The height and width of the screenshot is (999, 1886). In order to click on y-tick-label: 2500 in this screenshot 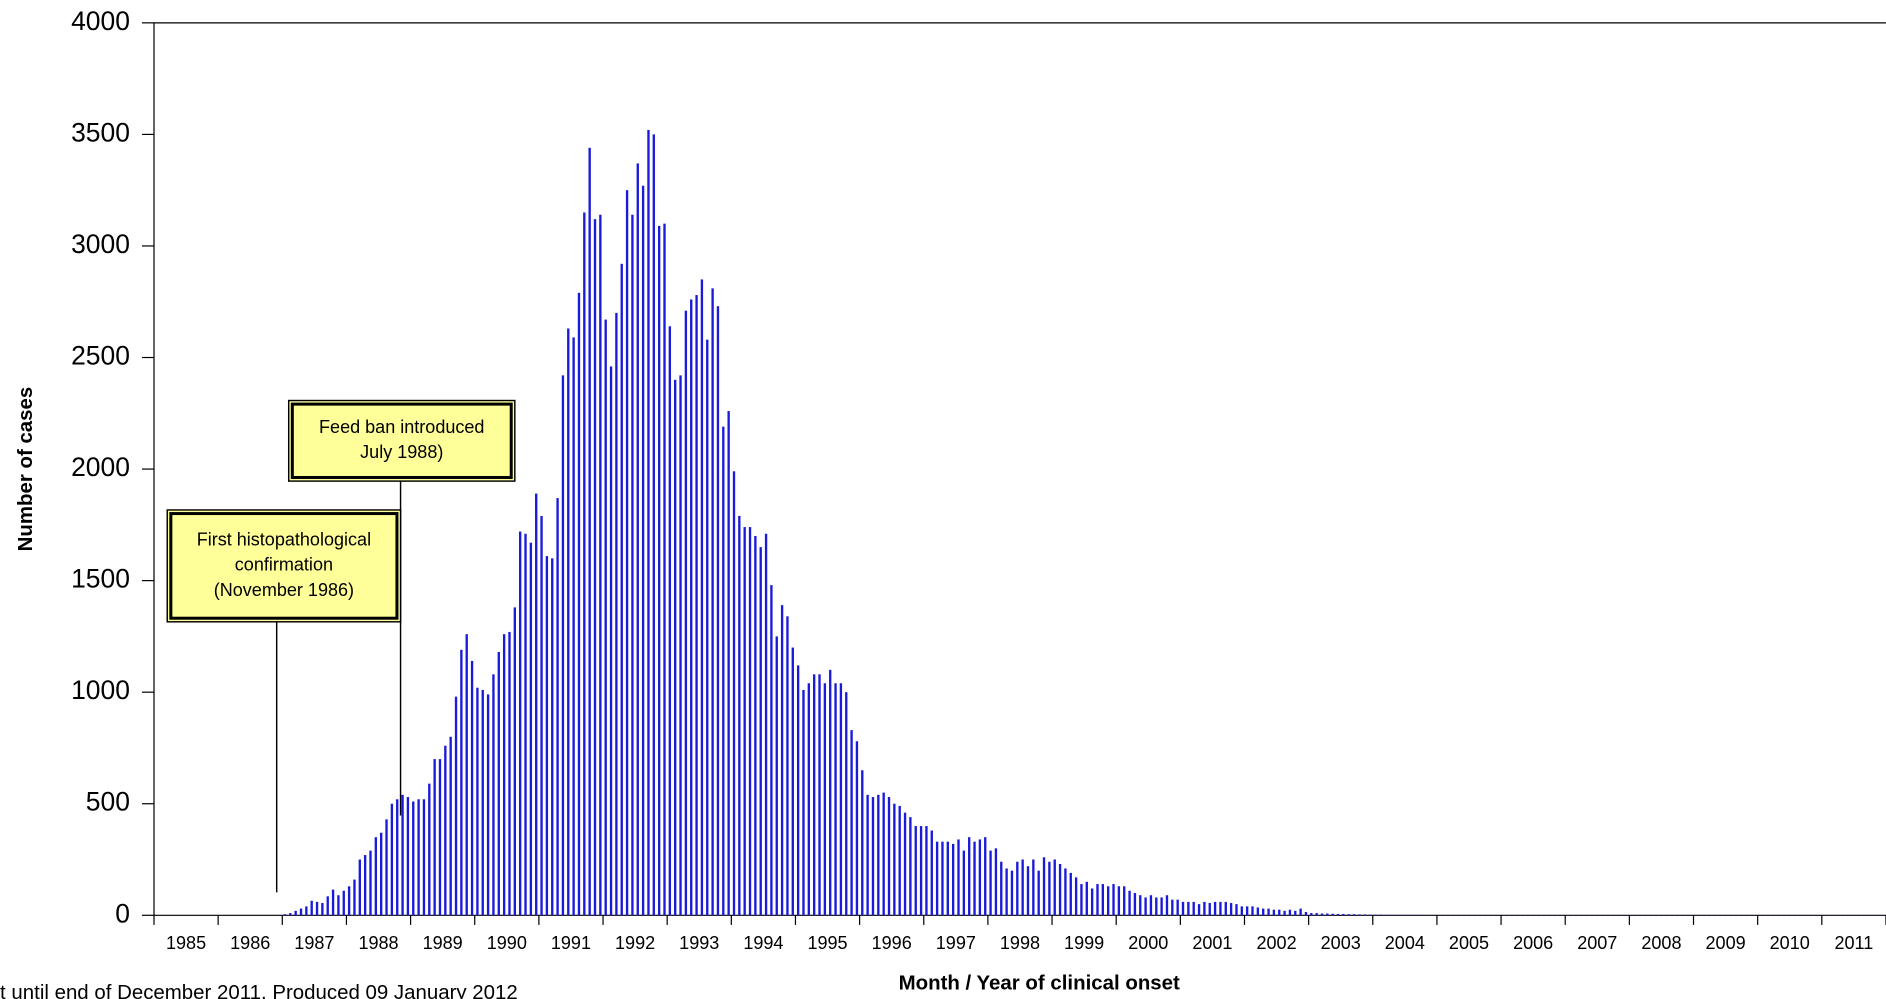, I will do `click(100, 356)`.